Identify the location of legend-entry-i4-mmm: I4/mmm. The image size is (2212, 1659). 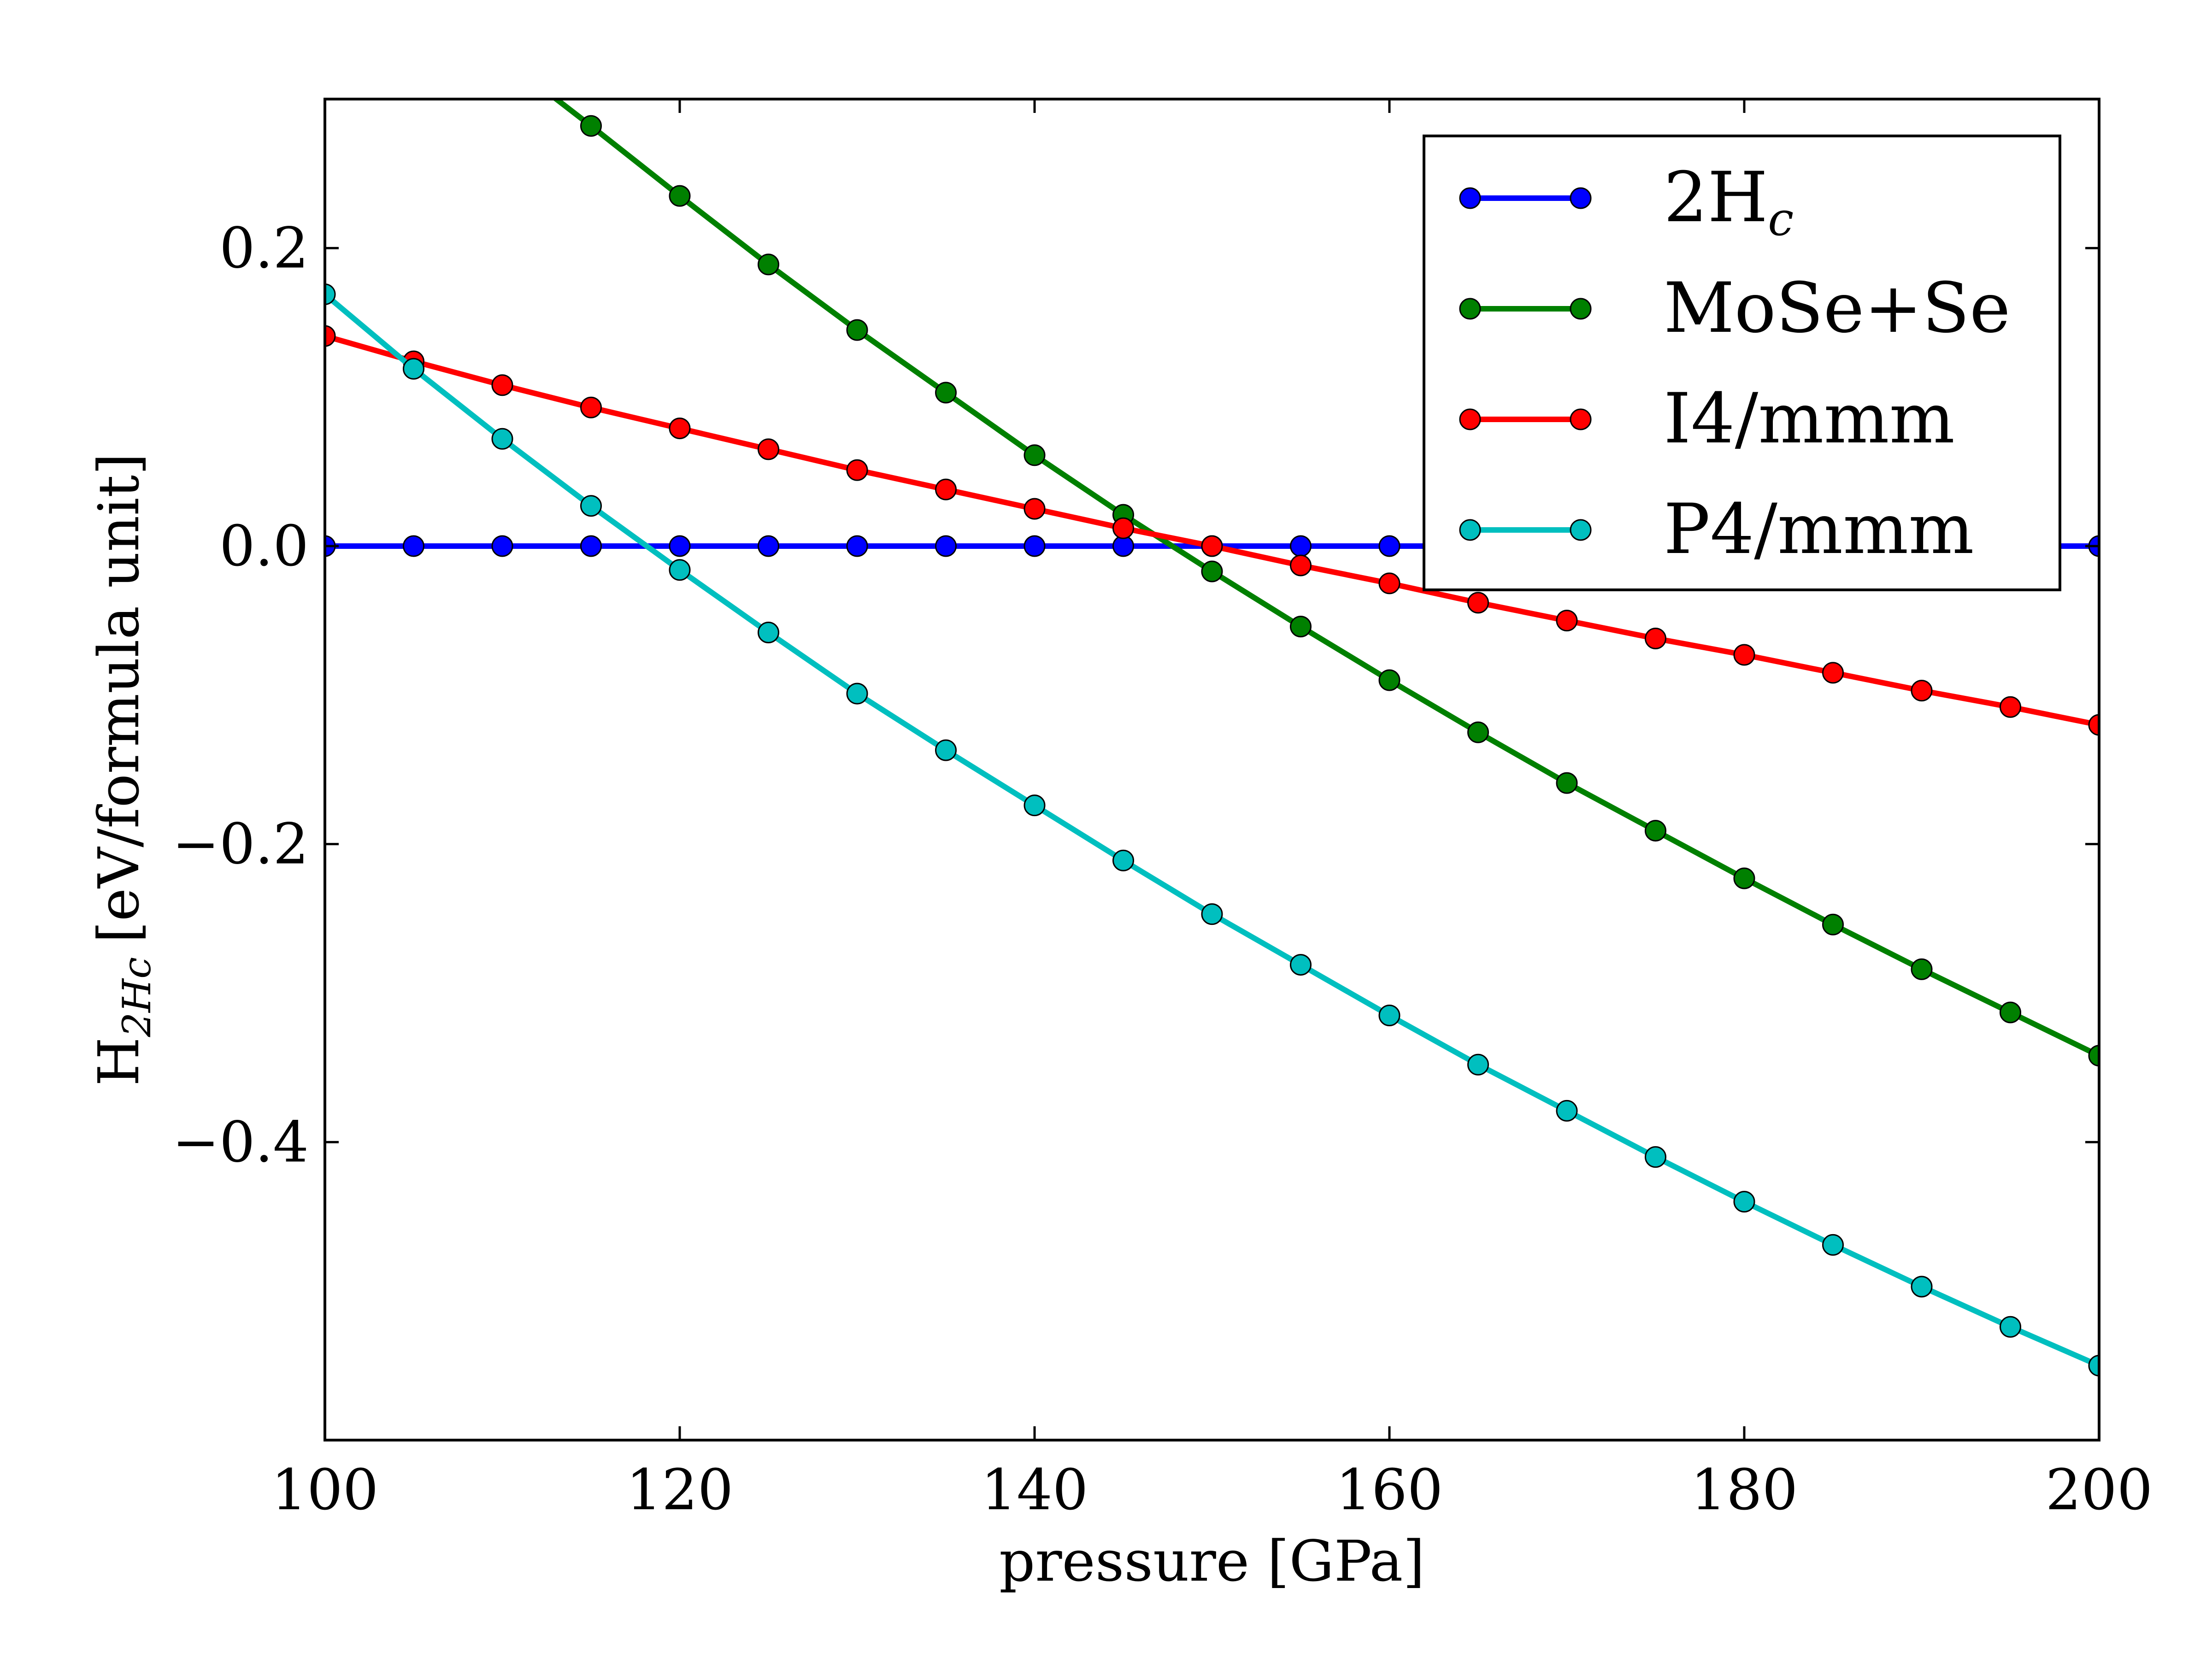
(1707, 419).